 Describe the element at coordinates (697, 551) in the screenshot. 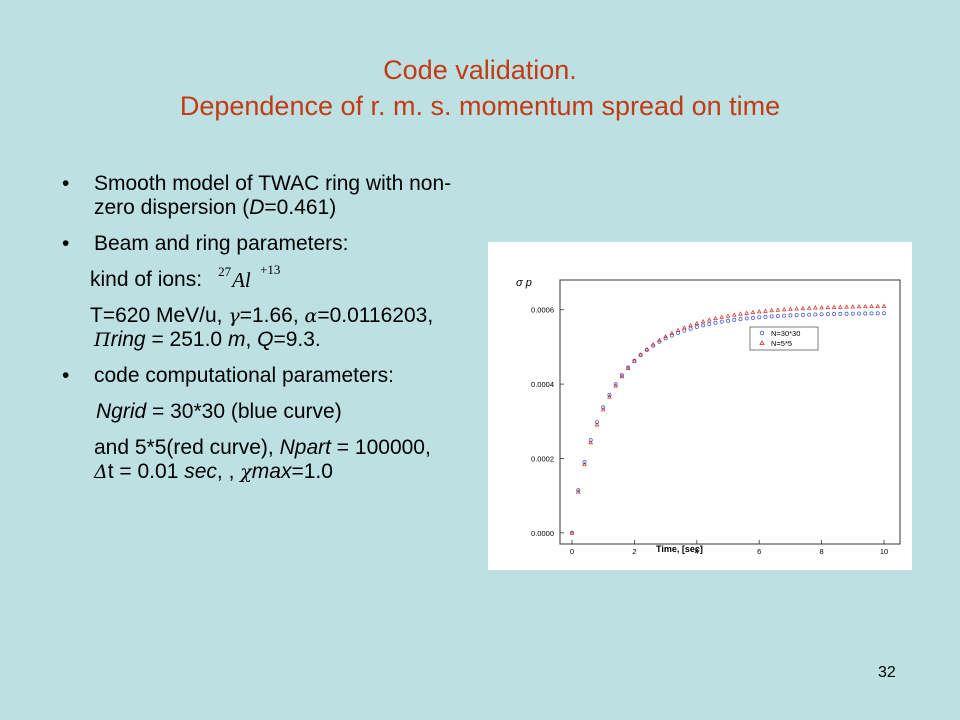

I see `x-tick-label: 4` at that location.